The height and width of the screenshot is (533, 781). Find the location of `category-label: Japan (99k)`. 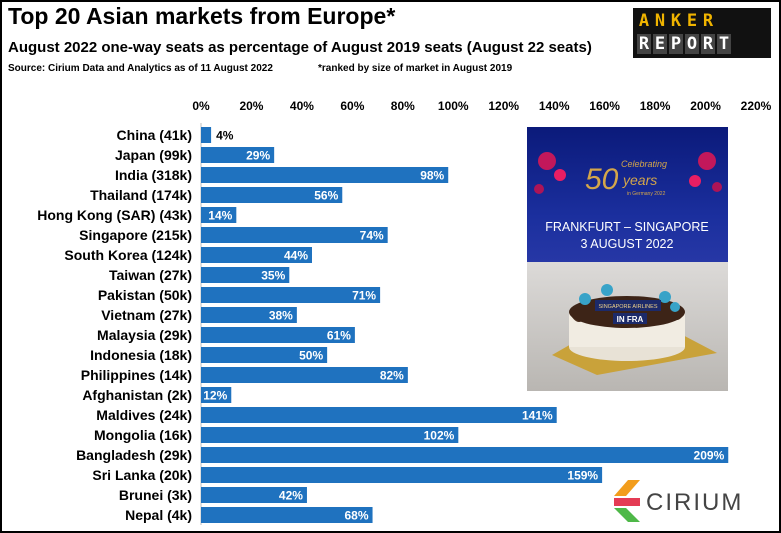

category-label: Japan (99k) is located at coordinates (153, 155).